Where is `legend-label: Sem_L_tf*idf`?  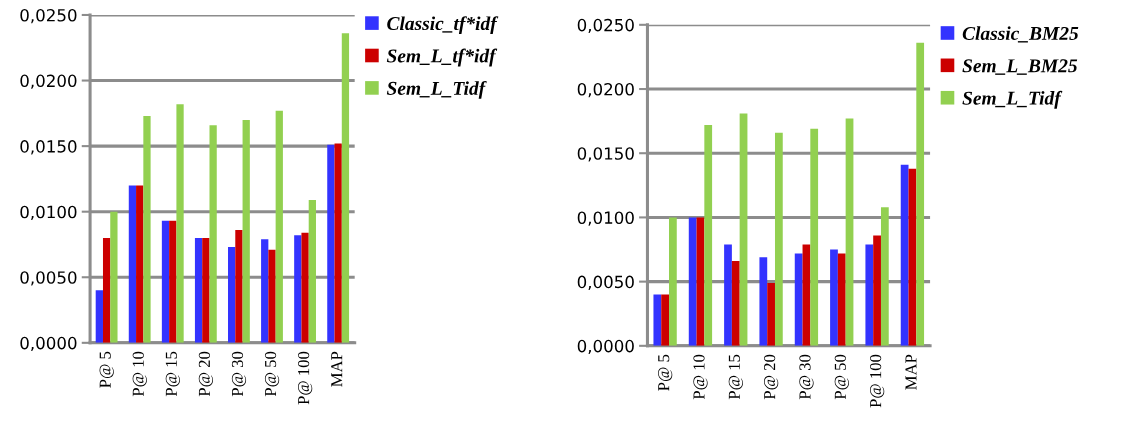 legend-label: Sem_L_tf*idf is located at coordinates (442, 57).